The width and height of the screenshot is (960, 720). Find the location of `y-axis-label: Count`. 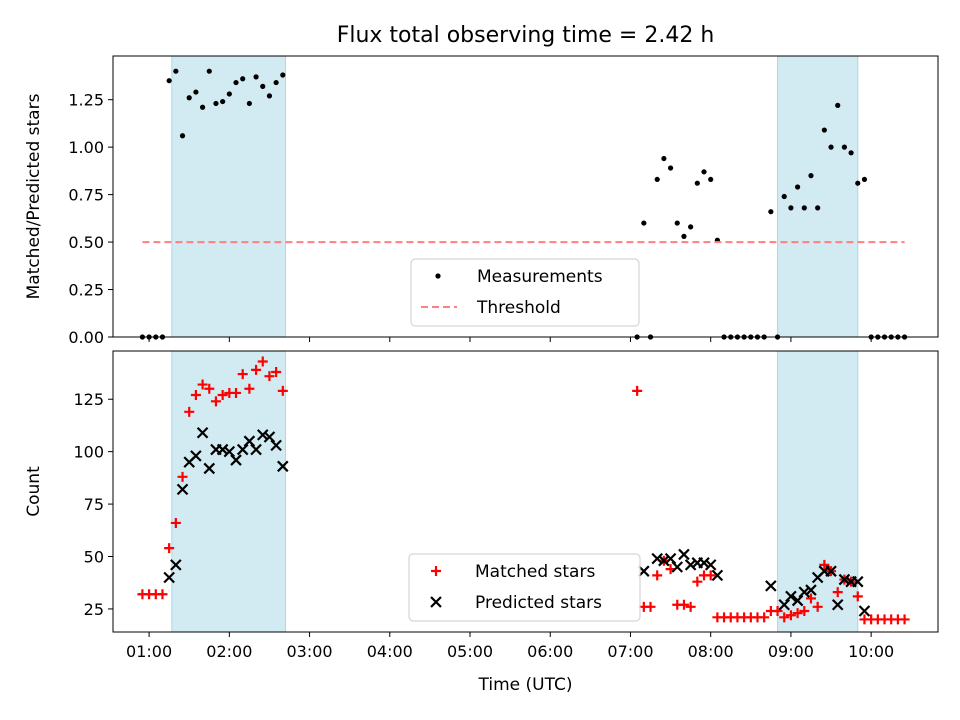

y-axis-label: Count is located at coordinates (34, 491).